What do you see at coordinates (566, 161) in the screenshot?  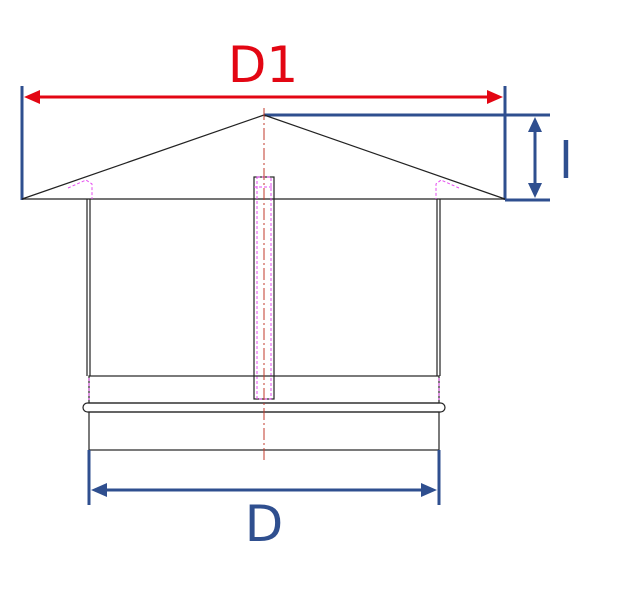 I see `height-label: l` at bounding box center [566, 161].